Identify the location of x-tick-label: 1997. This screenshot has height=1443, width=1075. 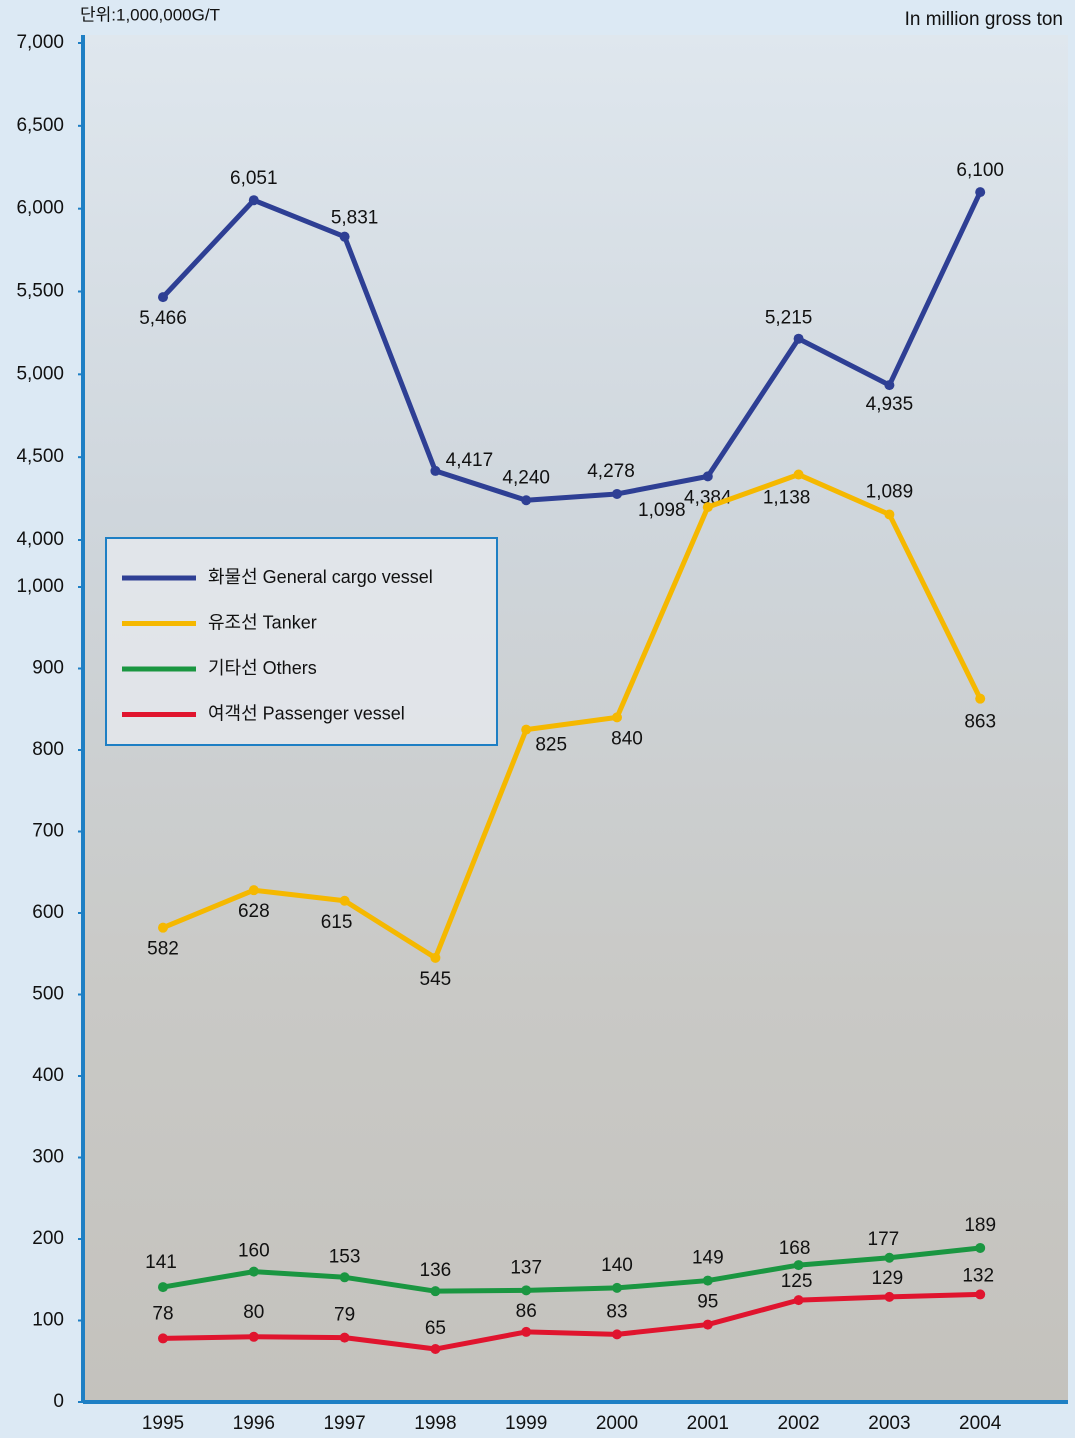
(344, 1423).